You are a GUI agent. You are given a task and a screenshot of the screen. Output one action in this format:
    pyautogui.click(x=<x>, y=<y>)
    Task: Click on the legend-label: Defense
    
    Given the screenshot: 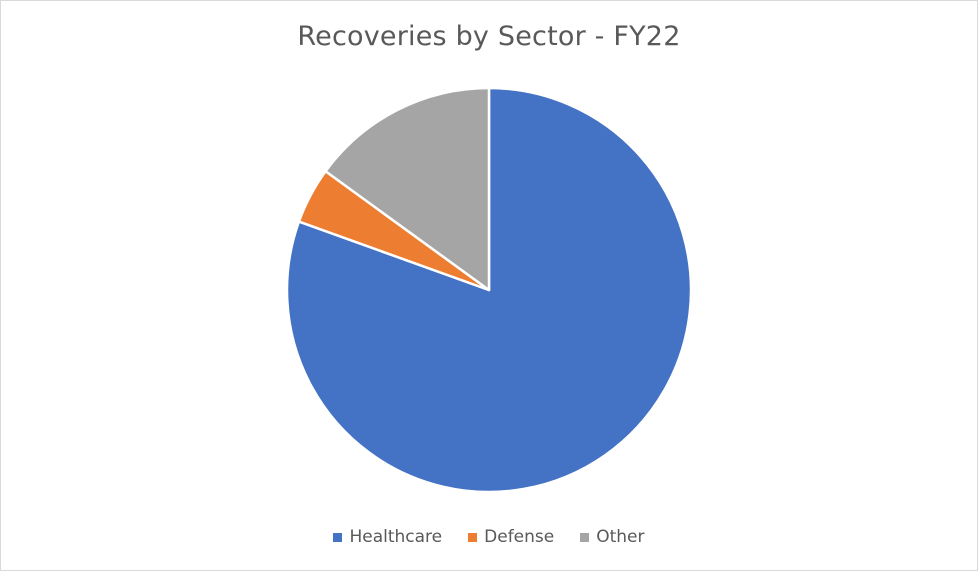 What is the action you would take?
    pyautogui.click(x=519, y=537)
    